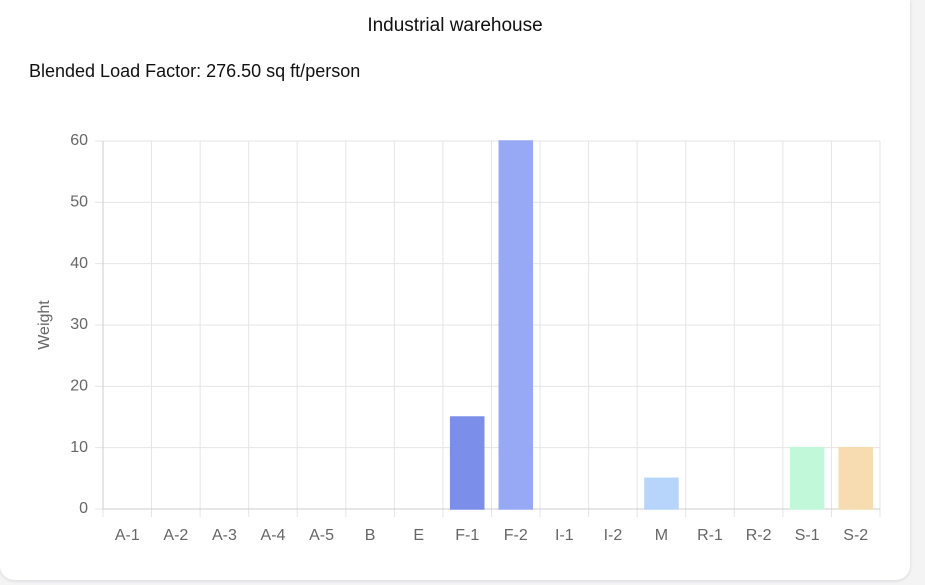 The height and width of the screenshot is (585, 925). What do you see at coordinates (661, 535) in the screenshot?
I see `x-tick-label: M` at bounding box center [661, 535].